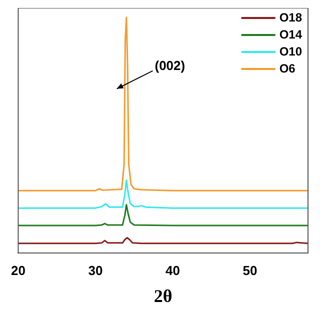 The height and width of the screenshot is (320, 320). I want to click on x-tick-label: 40, so click(173, 270).